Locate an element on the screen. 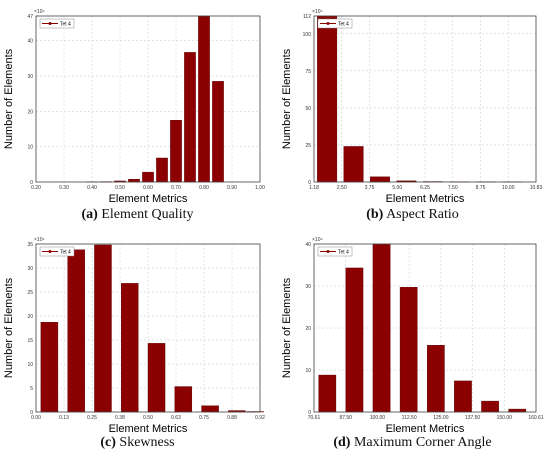  x-tick-label: 0.20 is located at coordinates (36, 188).